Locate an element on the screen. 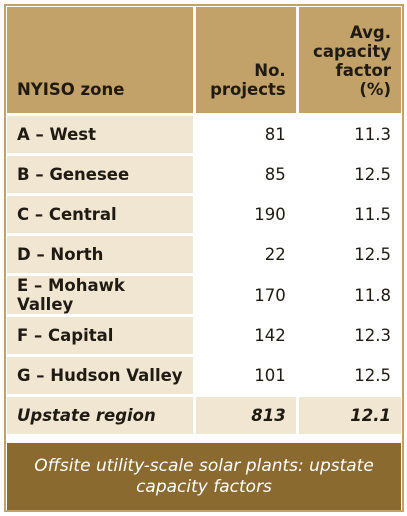 This screenshot has height=516, width=407. projects-cell: 190 is located at coordinates (245, 214).